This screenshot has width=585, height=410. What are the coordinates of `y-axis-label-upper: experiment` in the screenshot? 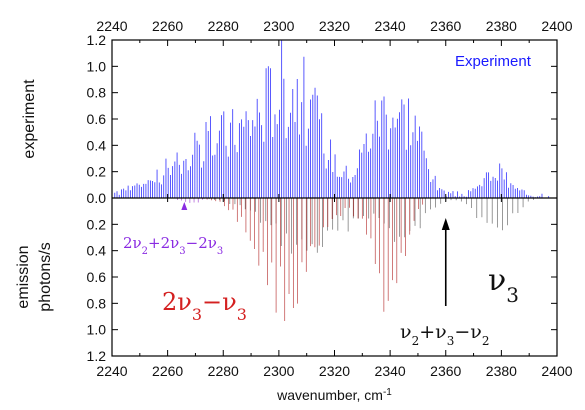 It's located at (29, 119).